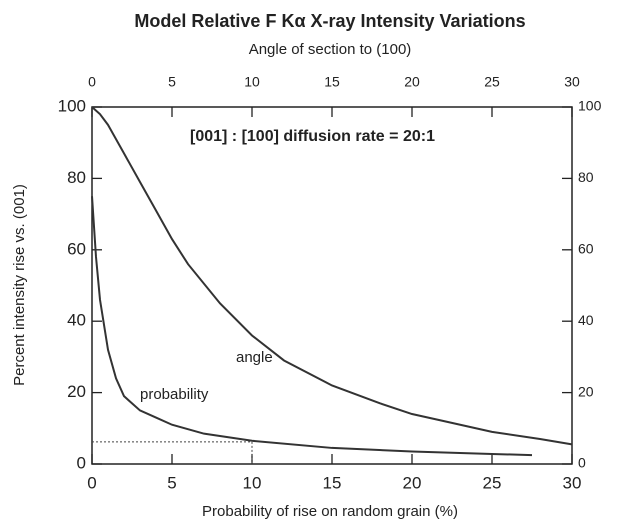  What do you see at coordinates (582, 463) in the screenshot?
I see `y2-tick-label: 0` at bounding box center [582, 463].